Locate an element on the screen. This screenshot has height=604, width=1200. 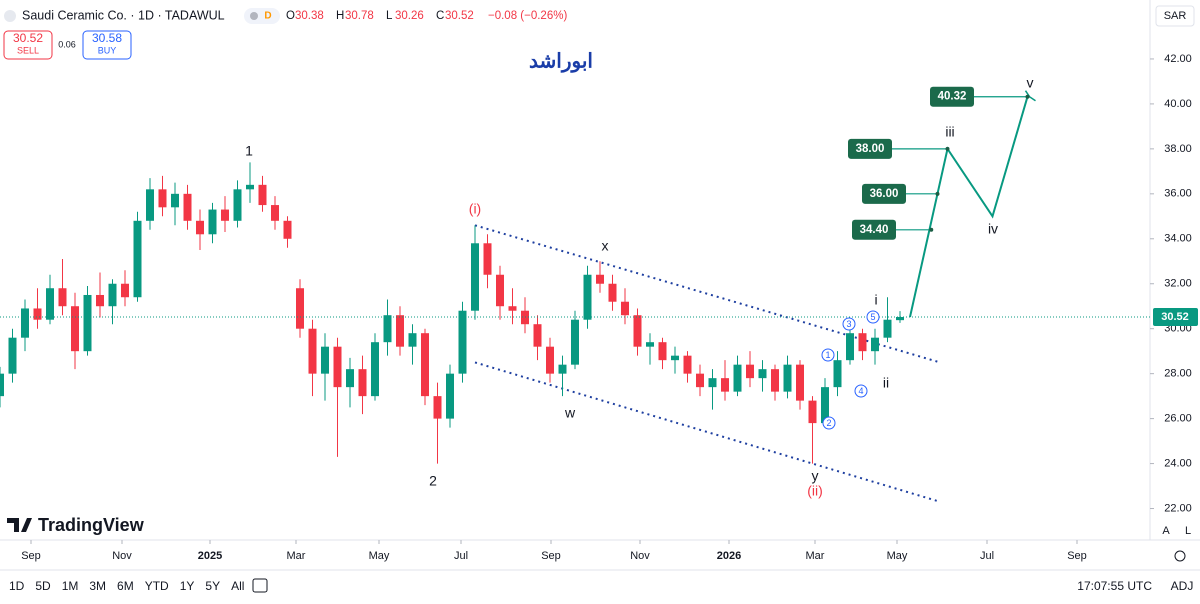
target-label: 34.40 is located at coordinates (874, 230).